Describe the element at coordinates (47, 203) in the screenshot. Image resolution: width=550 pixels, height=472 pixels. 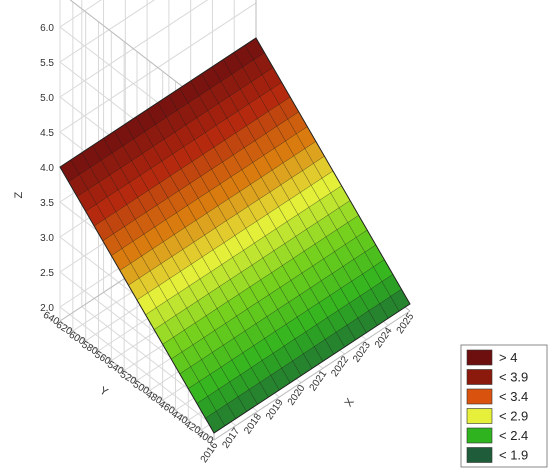
I see `z-tick-label-3: 3.5` at that location.